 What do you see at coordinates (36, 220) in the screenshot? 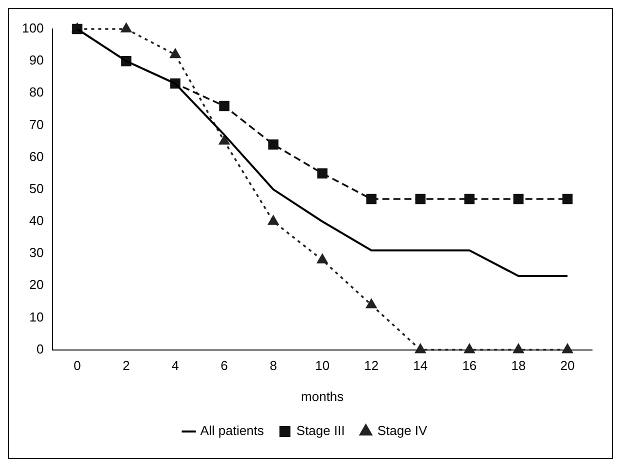
I see `y-tick-label: 40` at bounding box center [36, 220].